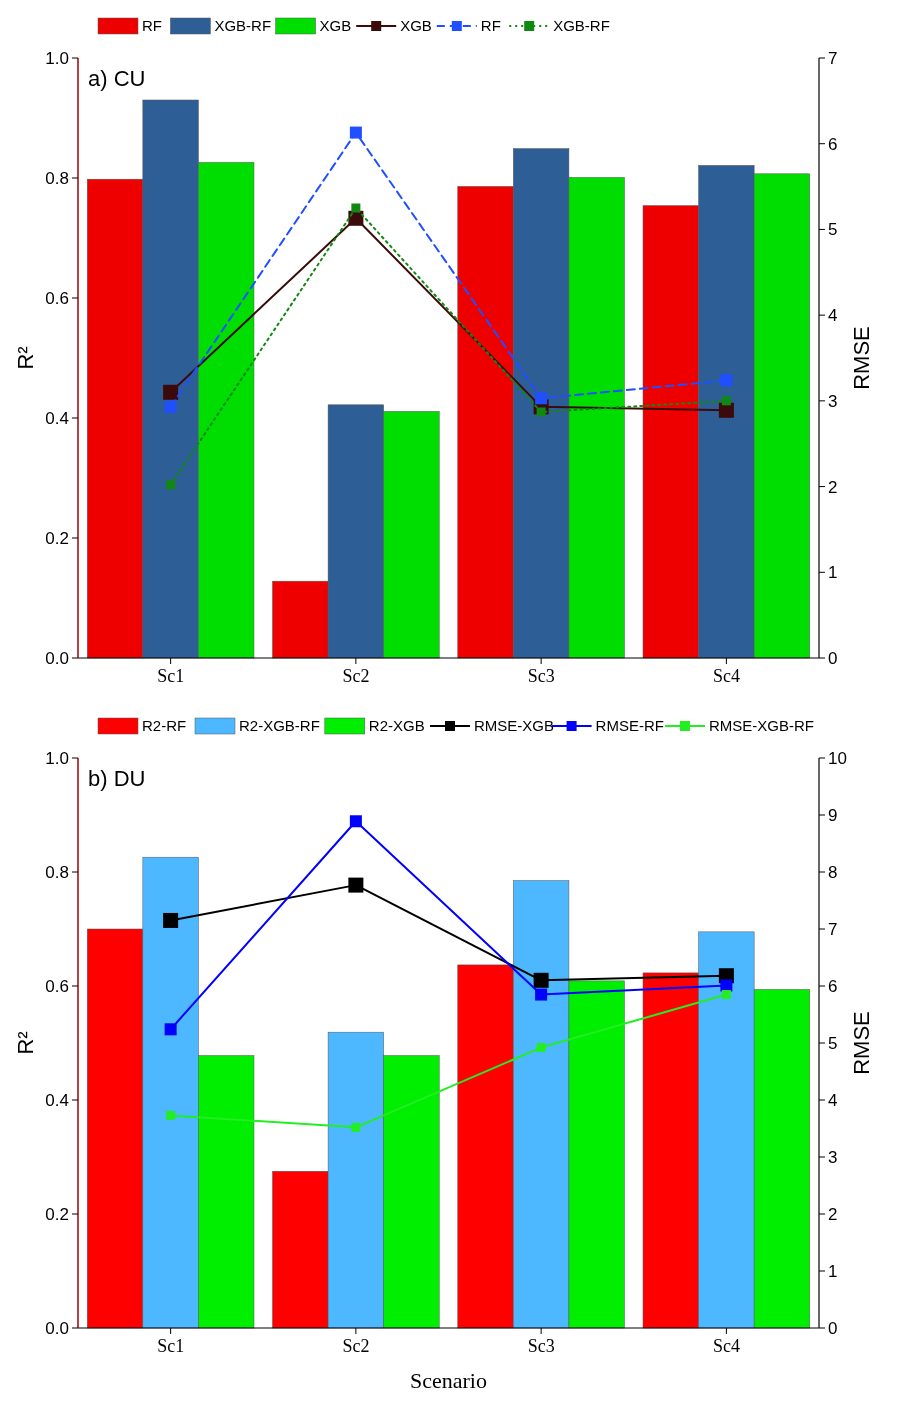  Describe the element at coordinates (164, 725) in the screenshot. I see `legend-label: R2-RF` at that location.